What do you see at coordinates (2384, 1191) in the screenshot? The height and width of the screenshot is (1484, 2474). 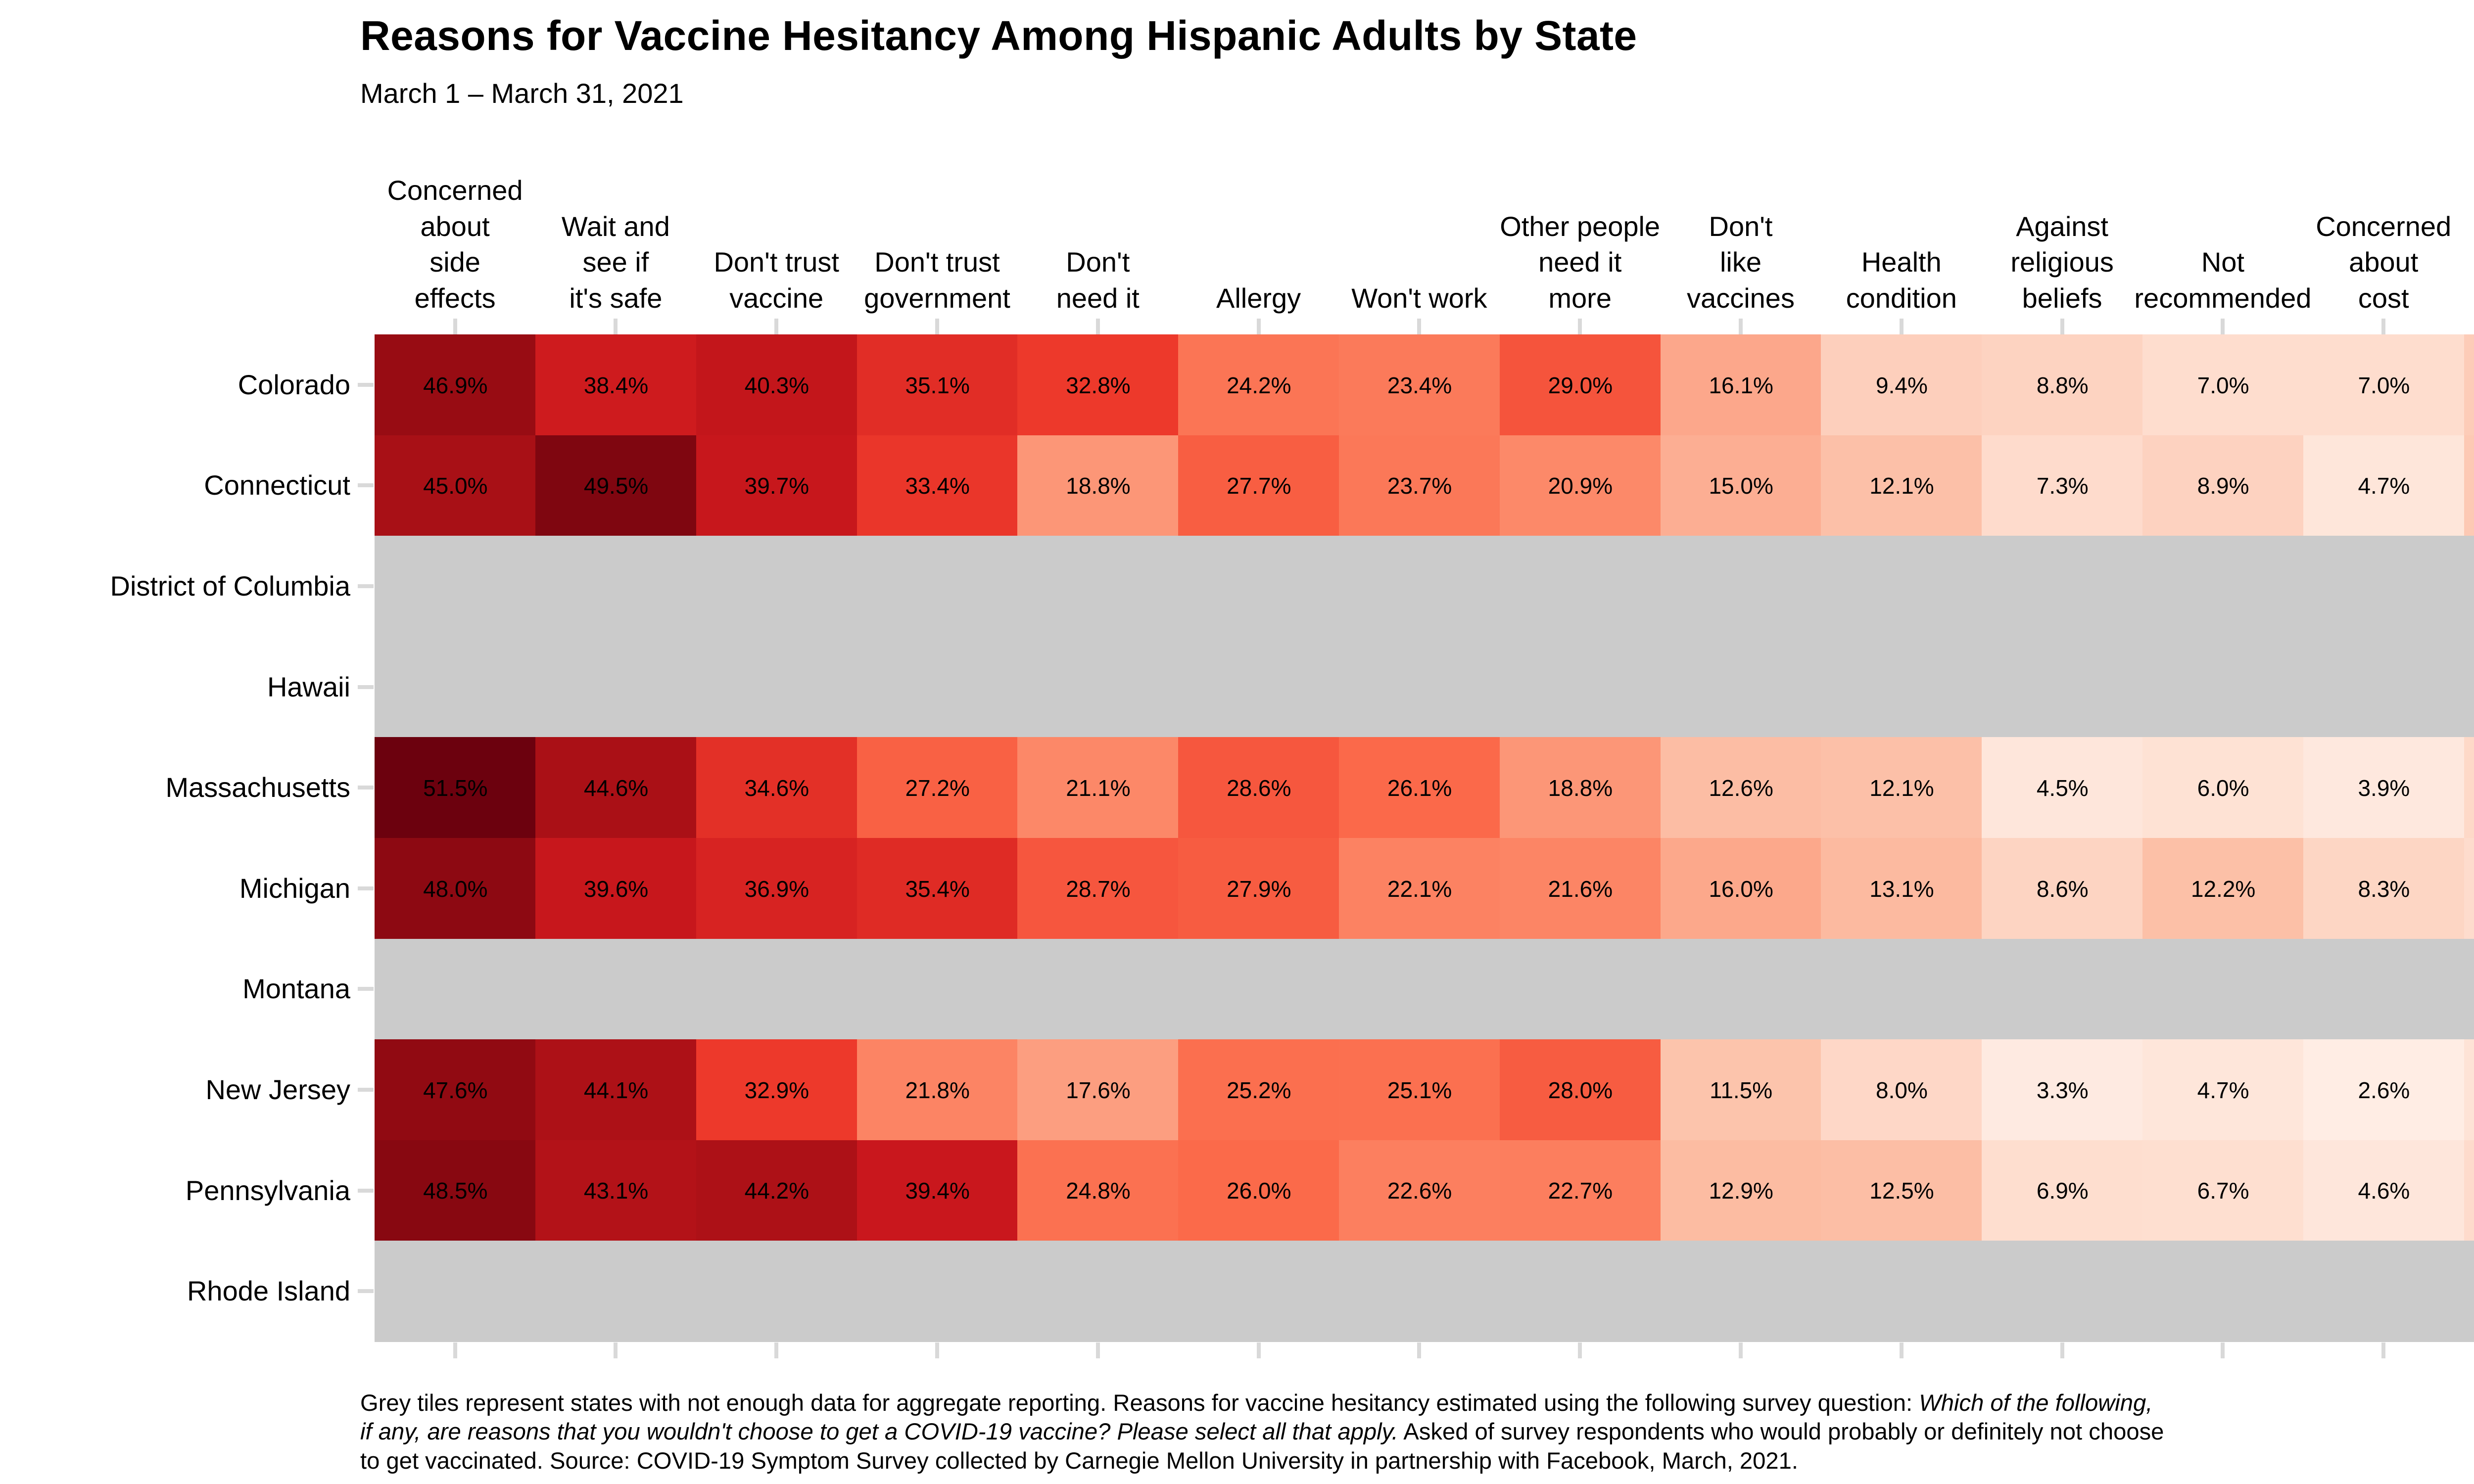 I see `heatmap-cell: 4.6%` at bounding box center [2384, 1191].